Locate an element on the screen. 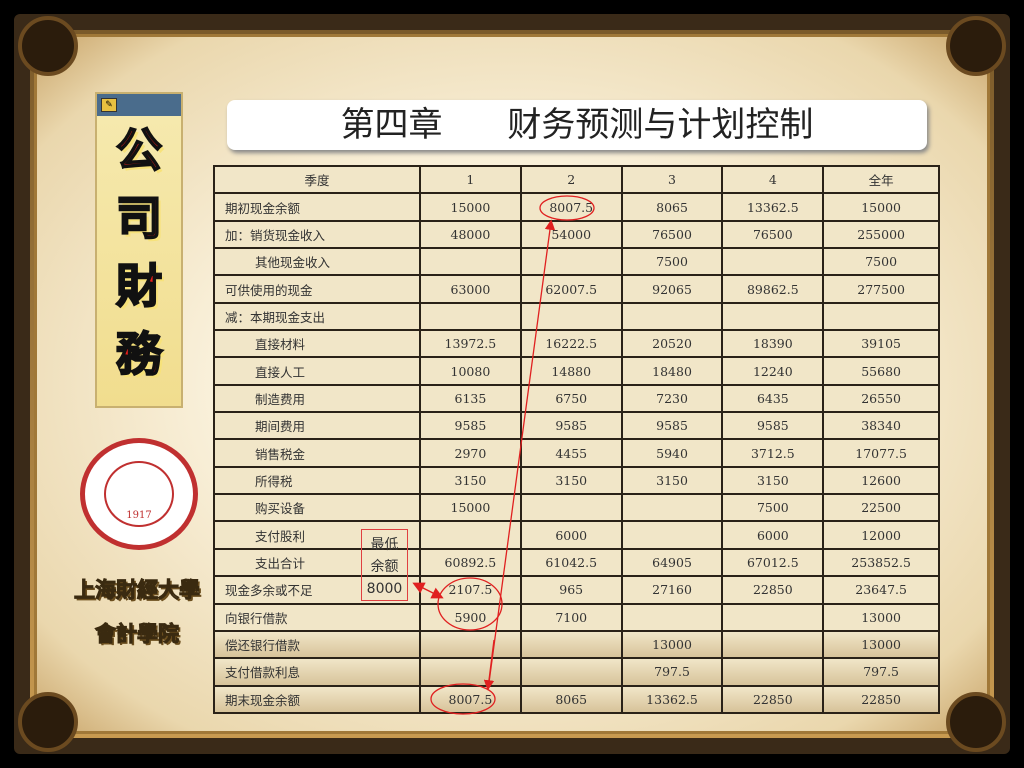 This screenshot has width=1024, height=768. table-cell: 63000 is located at coordinates (470, 289).